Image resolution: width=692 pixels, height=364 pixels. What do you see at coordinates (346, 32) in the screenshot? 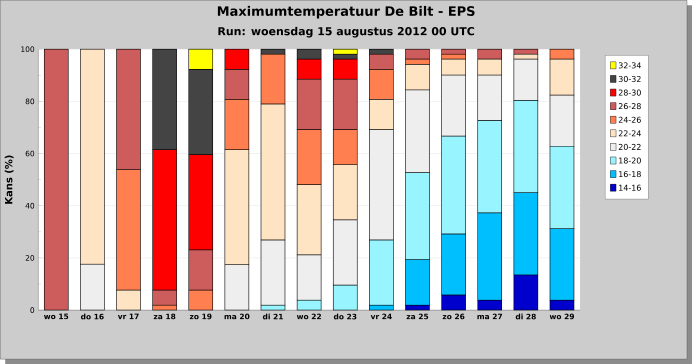
I see `chart-subtitle: Run: woensdag 15 augustus 2012 00 UTC` at bounding box center [346, 32].